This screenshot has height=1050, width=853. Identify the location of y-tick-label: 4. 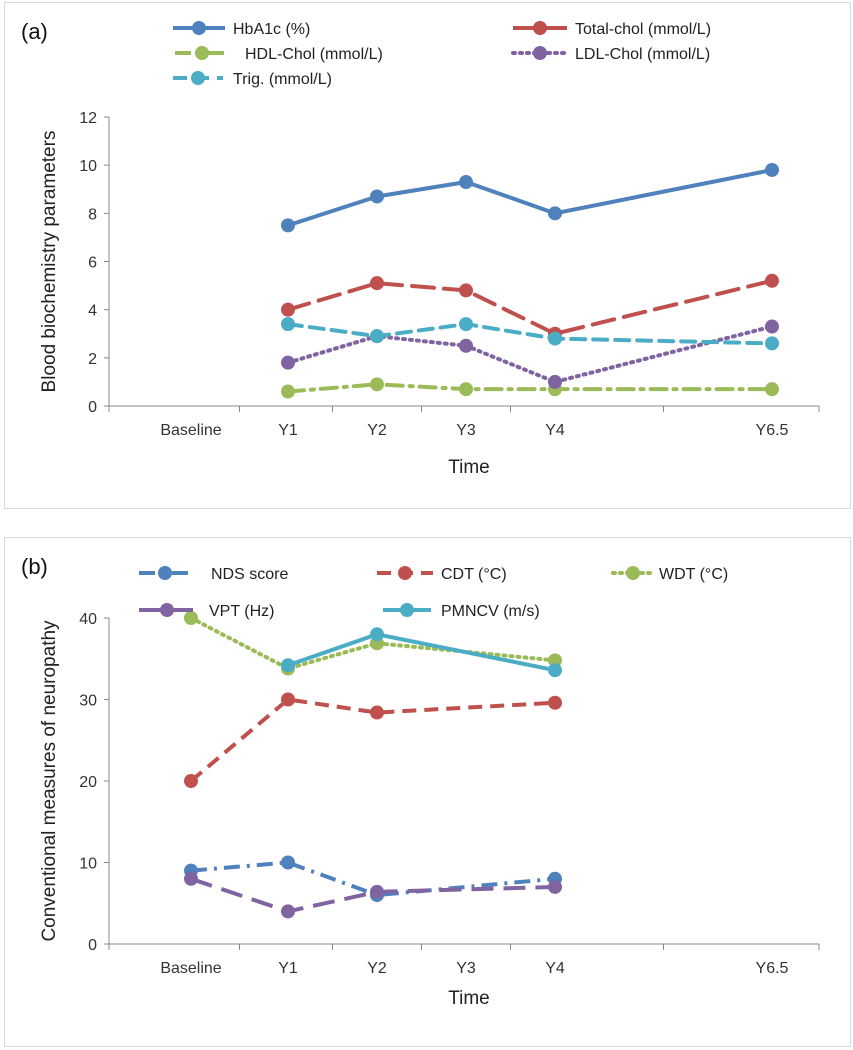
(92, 311).